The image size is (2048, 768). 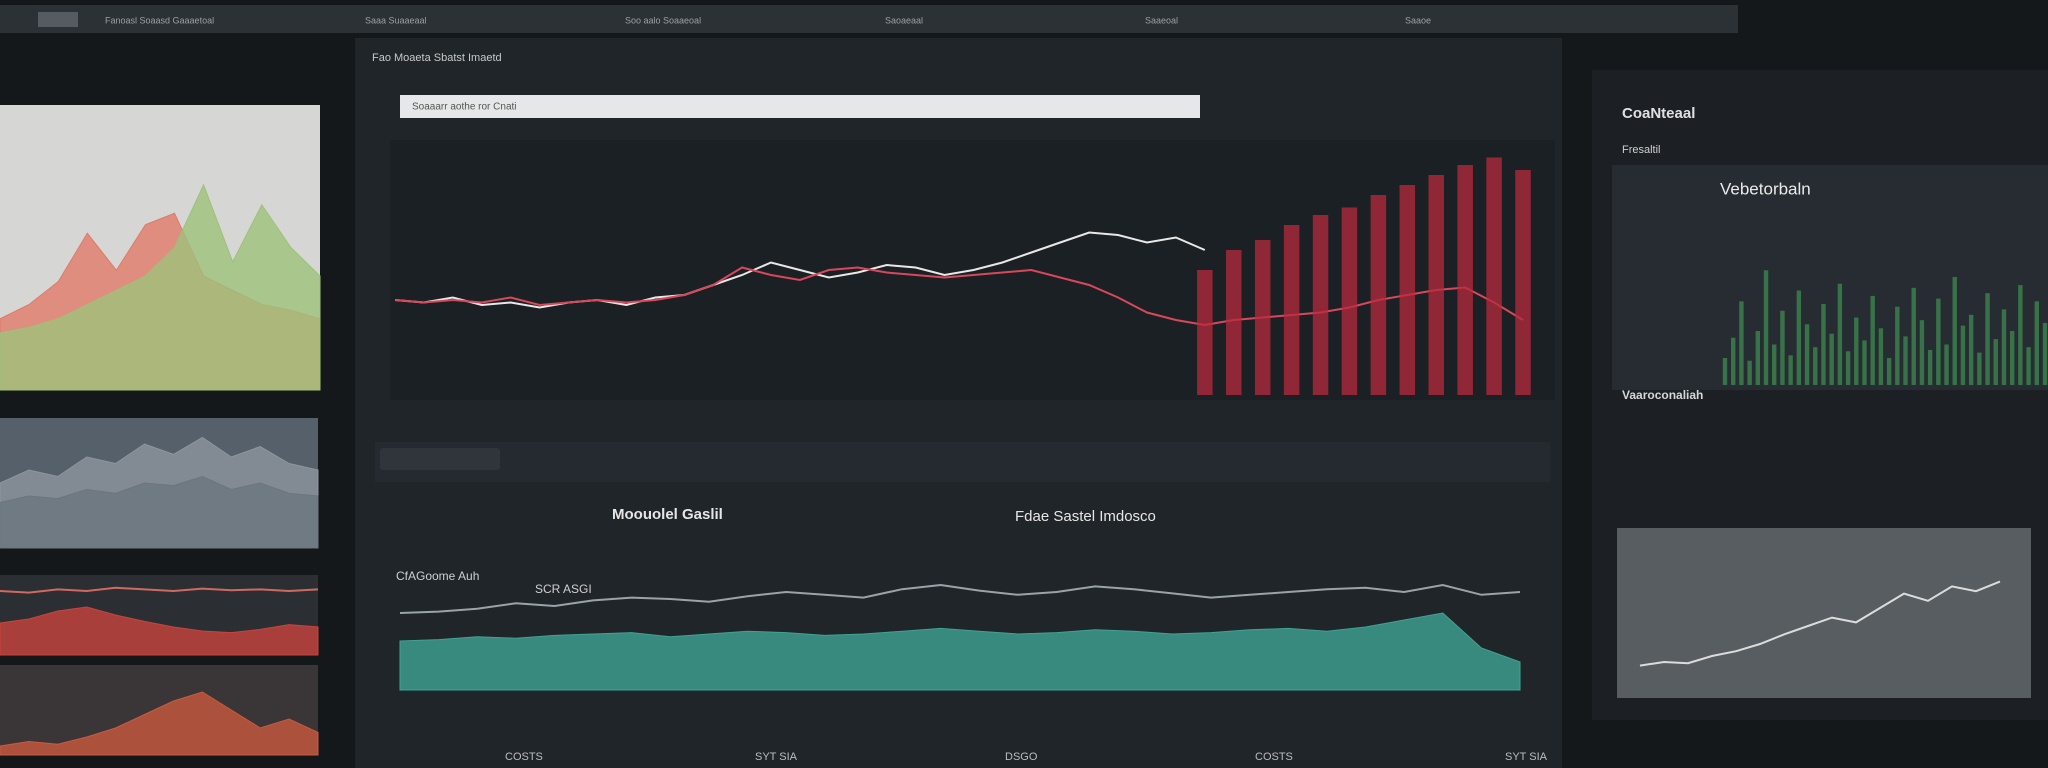 I want to click on tab: Saoaeaal, so click(x=904, y=20).